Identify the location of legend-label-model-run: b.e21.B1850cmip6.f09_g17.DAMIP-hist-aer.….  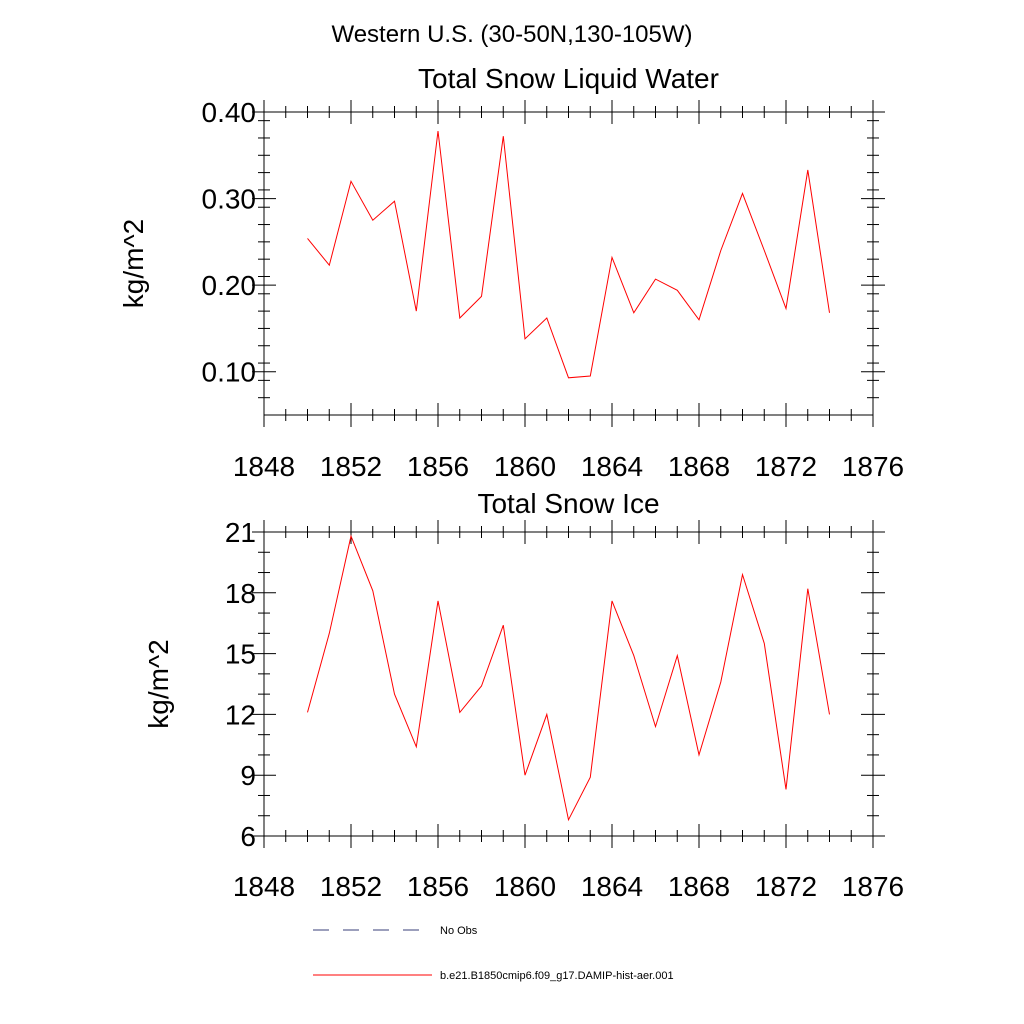
(557, 976).